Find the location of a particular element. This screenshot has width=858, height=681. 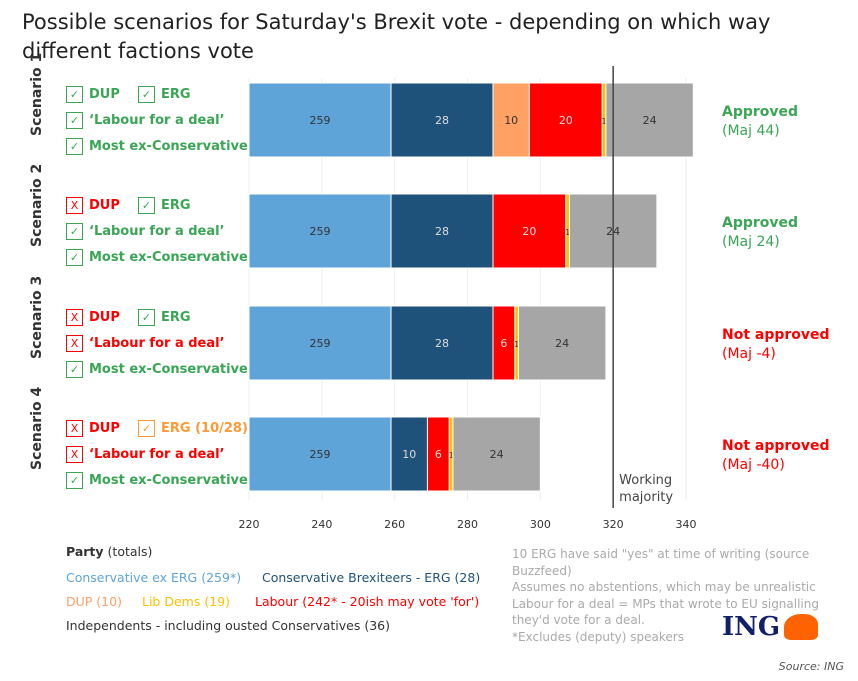

legend-title: Party (totals) is located at coordinates (109, 551).